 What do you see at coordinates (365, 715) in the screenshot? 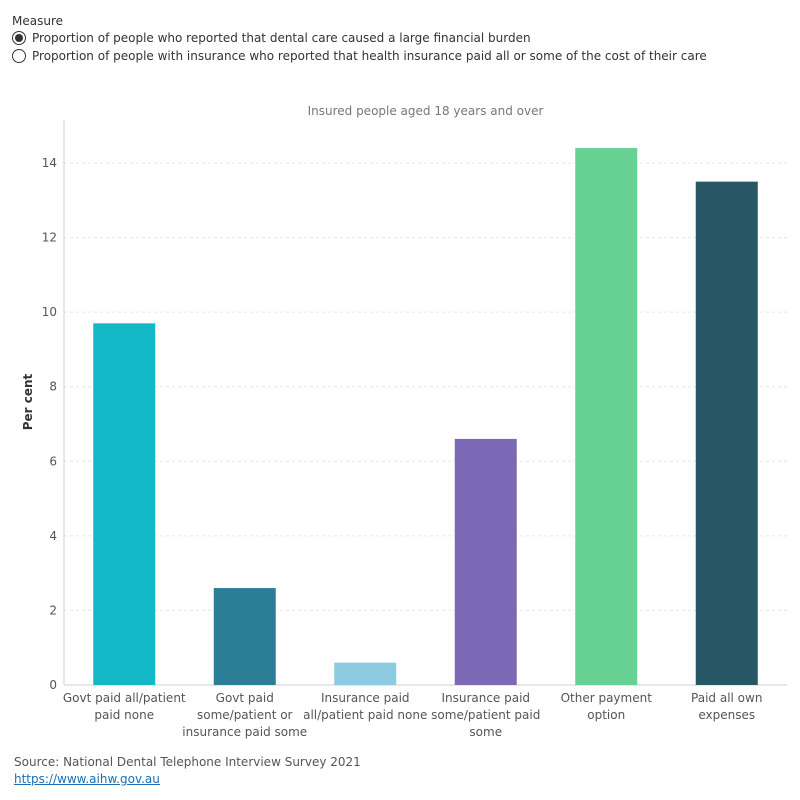
I see `x-tick-label: all/patient paid none` at bounding box center [365, 715].